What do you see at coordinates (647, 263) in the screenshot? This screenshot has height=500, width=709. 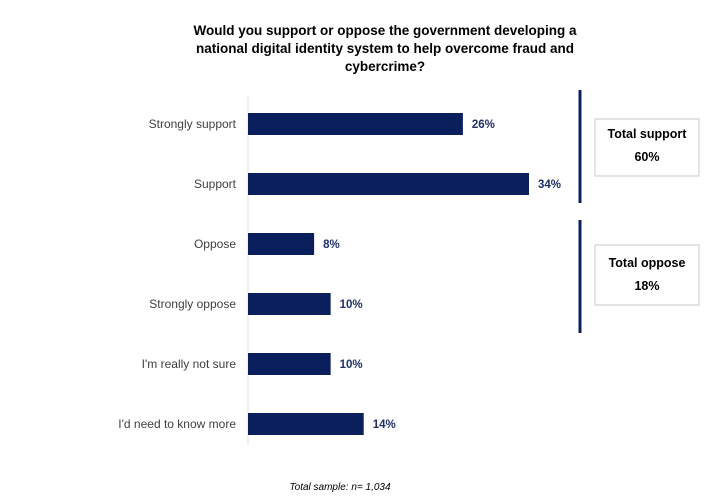 I see `total-oppose-title: Total oppose` at bounding box center [647, 263].